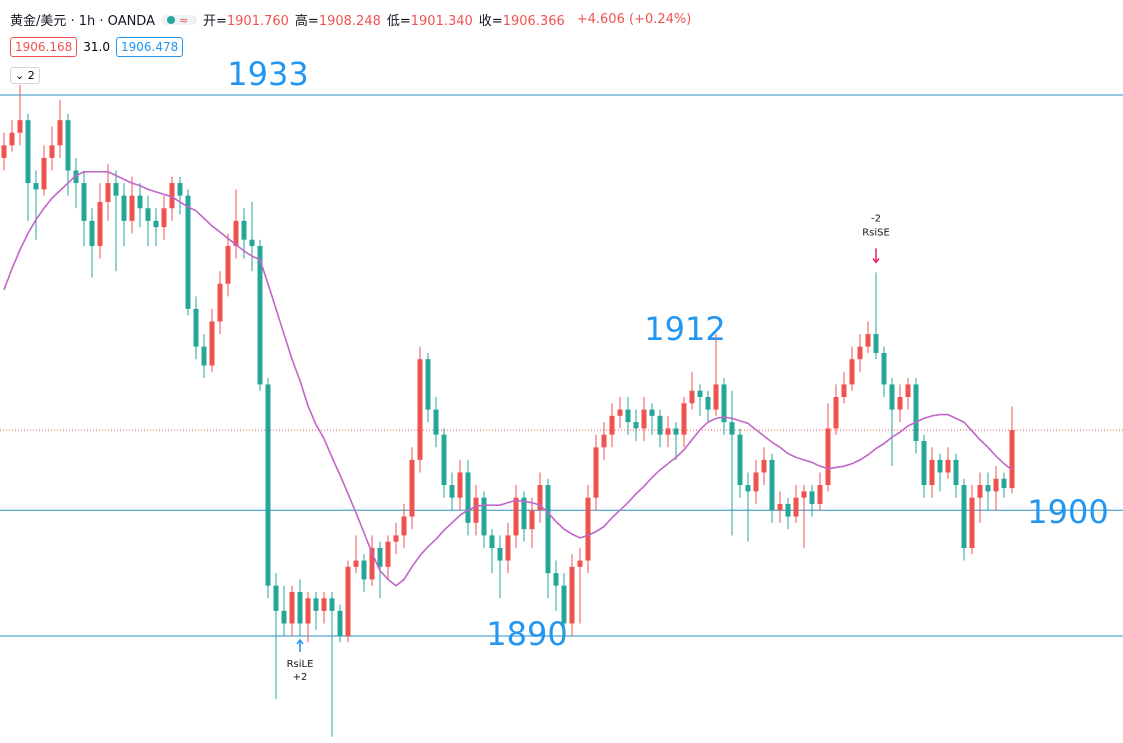  What do you see at coordinates (876, 232) in the screenshot?
I see `signal-name: RsiSE` at bounding box center [876, 232].